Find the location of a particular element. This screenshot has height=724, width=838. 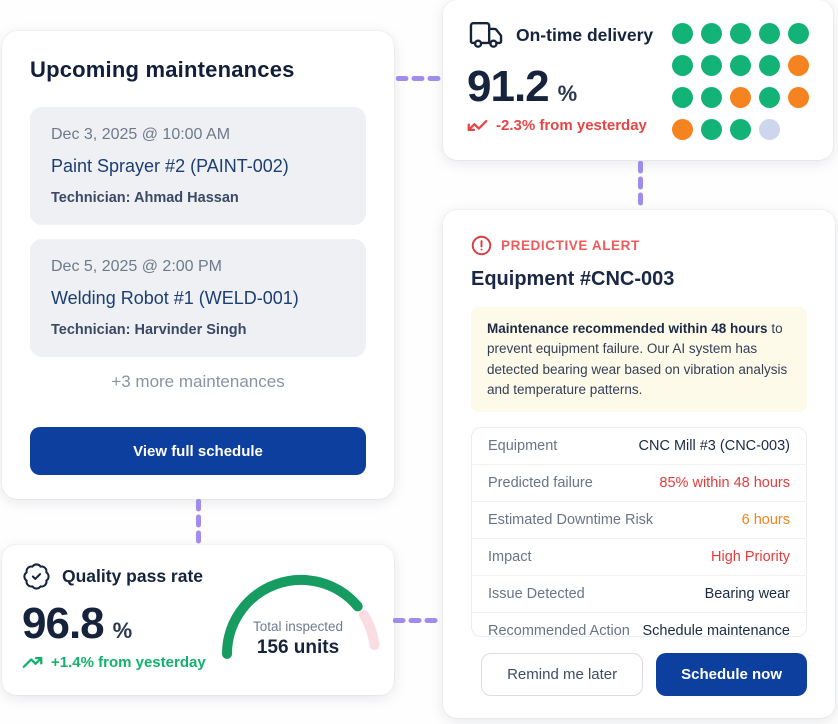

maintenance-technician: Technician: Harvinder Singh is located at coordinates (149, 330).